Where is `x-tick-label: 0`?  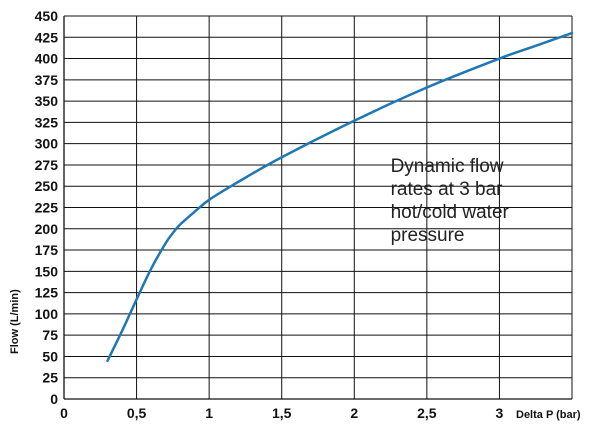 x-tick-label: 0 is located at coordinates (64, 413).